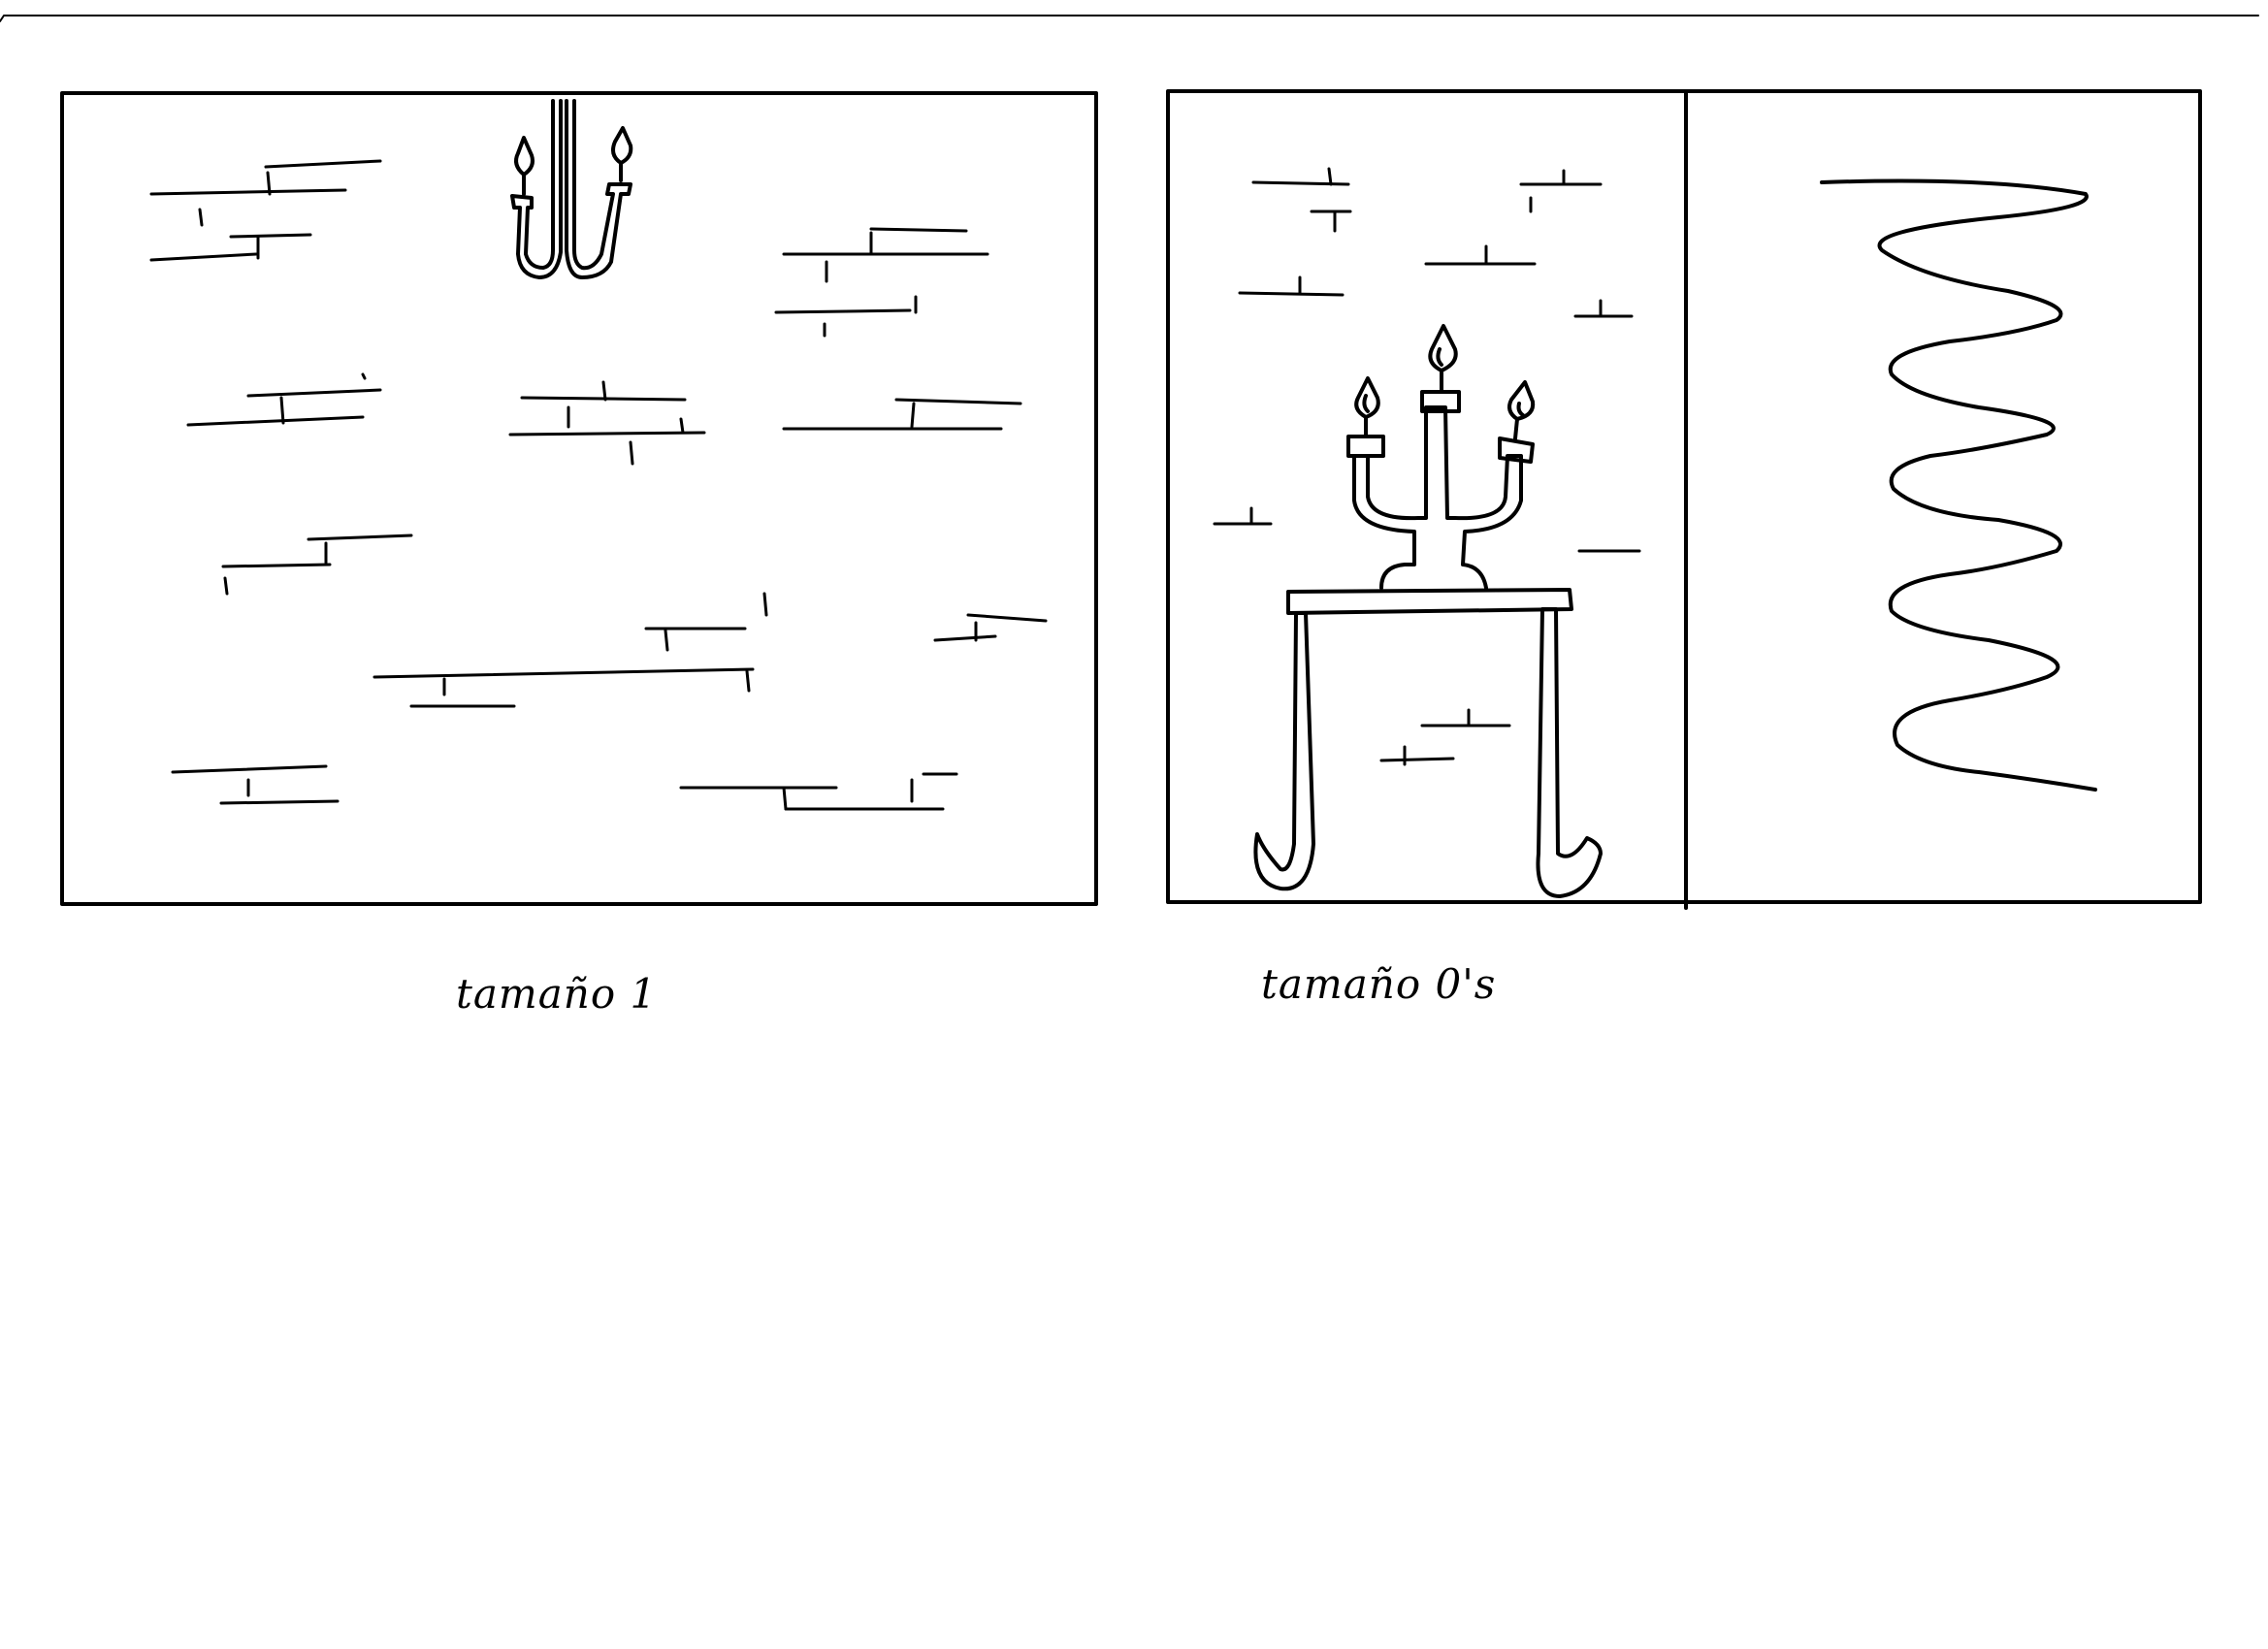 This screenshot has width=2268, height=1649. Describe the element at coordinates (1379, 984) in the screenshot. I see `panel-2-caption: tamaño 0's` at that location.